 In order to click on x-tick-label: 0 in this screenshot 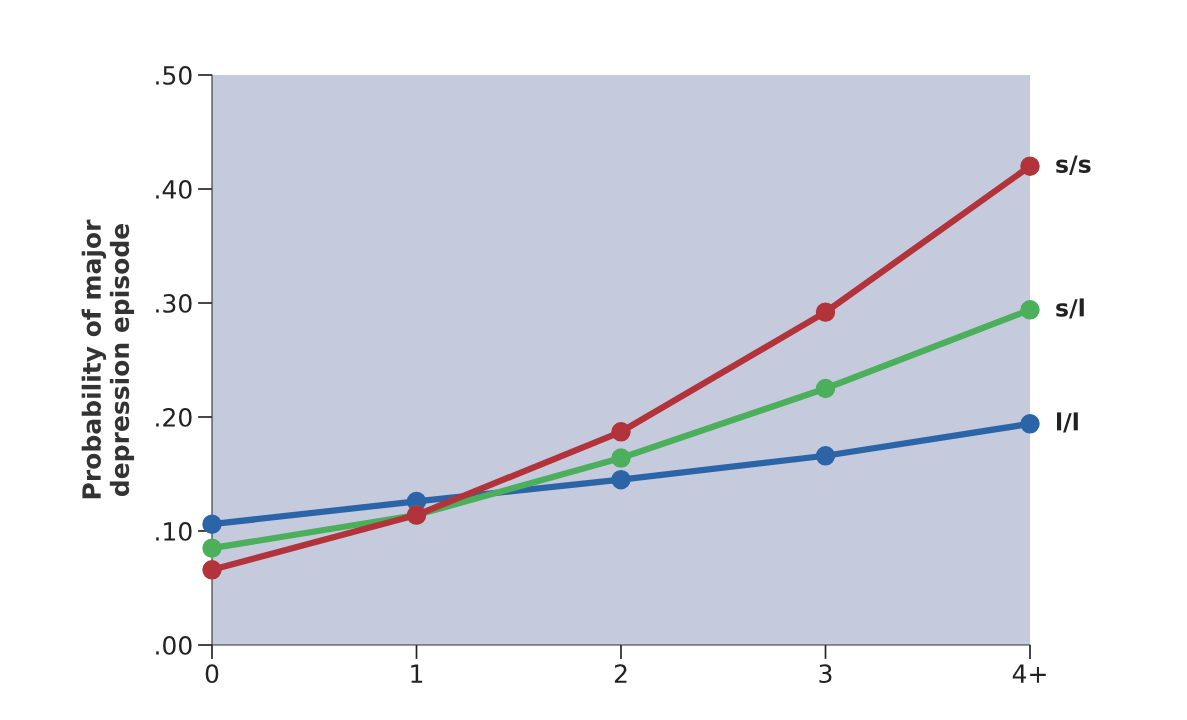, I will do `click(212, 674)`.